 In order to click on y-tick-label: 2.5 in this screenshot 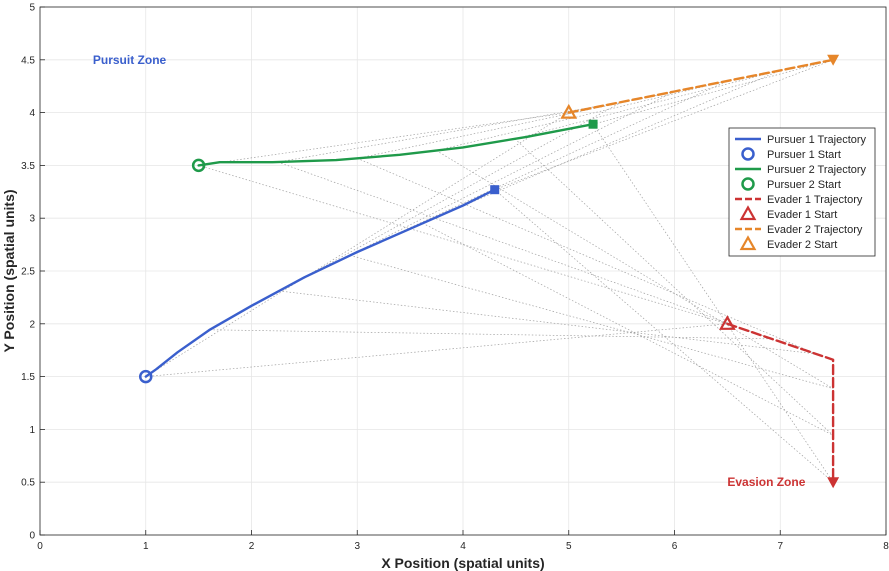, I will do `click(28, 272)`.